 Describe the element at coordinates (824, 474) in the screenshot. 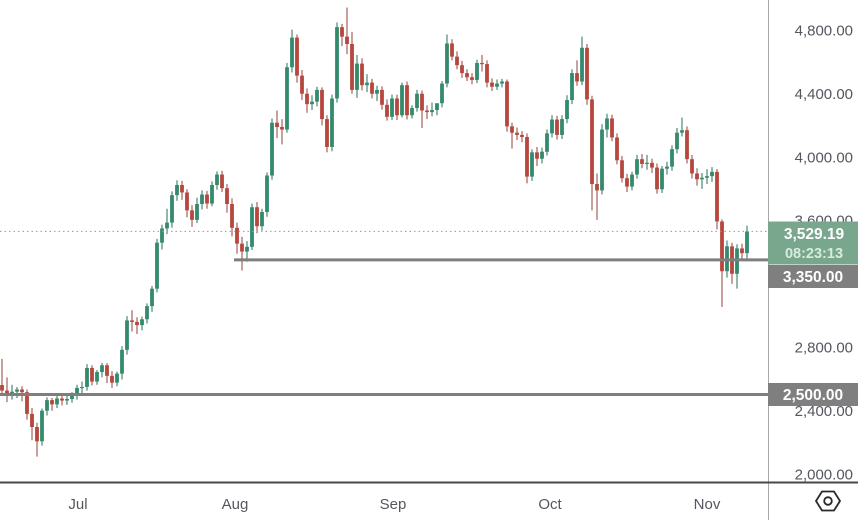

I see `y-axis-label: 2,000.00` at that location.